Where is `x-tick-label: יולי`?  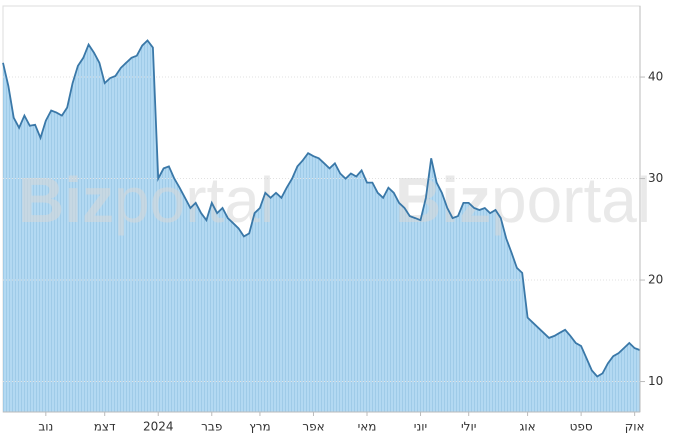 x-tick-label: יולי is located at coordinates (468, 427).